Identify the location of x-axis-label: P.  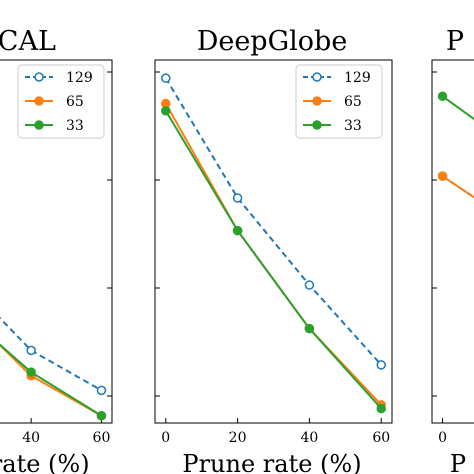
(458, 462).